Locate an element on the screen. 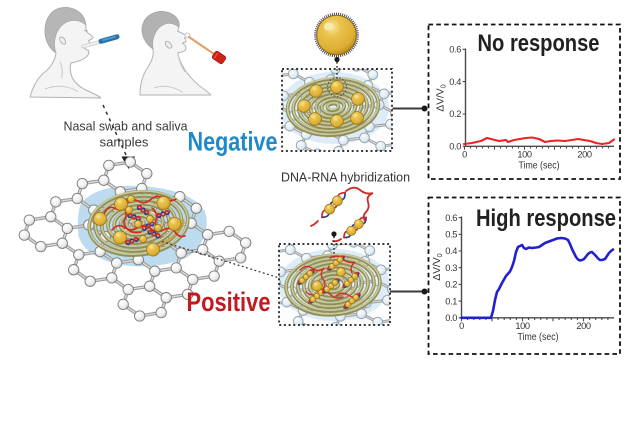  svg-text: High response is located at coordinates (546, 218).